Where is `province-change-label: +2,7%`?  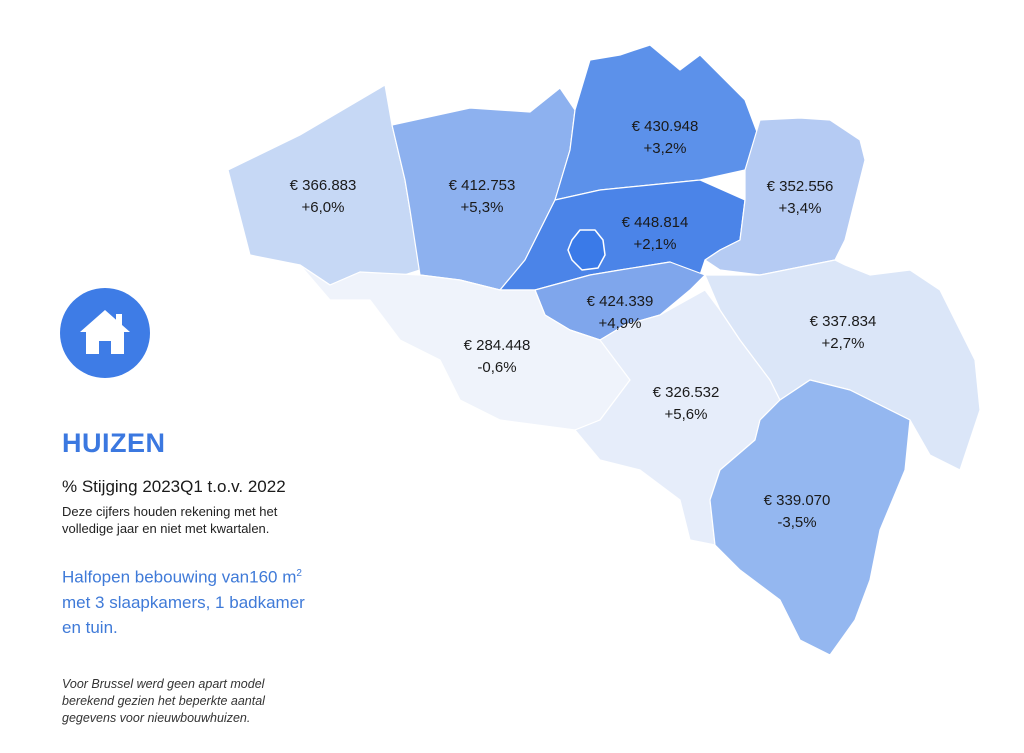
province-change-label: +2,7% is located at coordinates (843, 343).